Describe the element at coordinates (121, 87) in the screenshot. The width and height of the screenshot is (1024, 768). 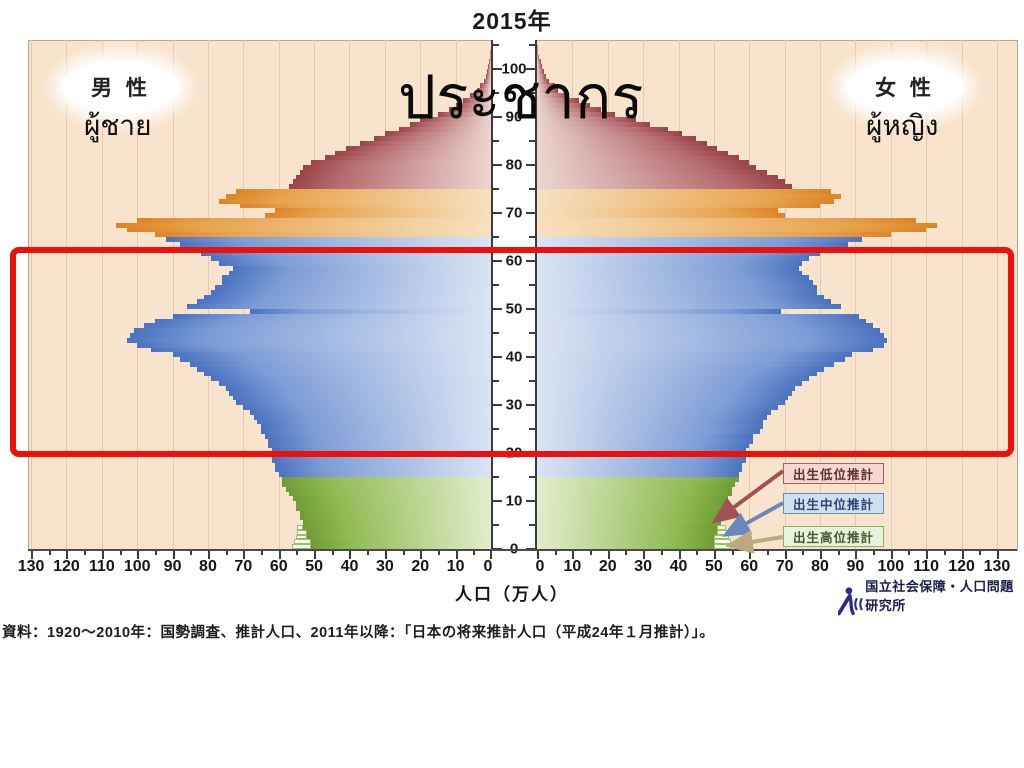
I see `male-label-ellipse: 男 性` at that location.